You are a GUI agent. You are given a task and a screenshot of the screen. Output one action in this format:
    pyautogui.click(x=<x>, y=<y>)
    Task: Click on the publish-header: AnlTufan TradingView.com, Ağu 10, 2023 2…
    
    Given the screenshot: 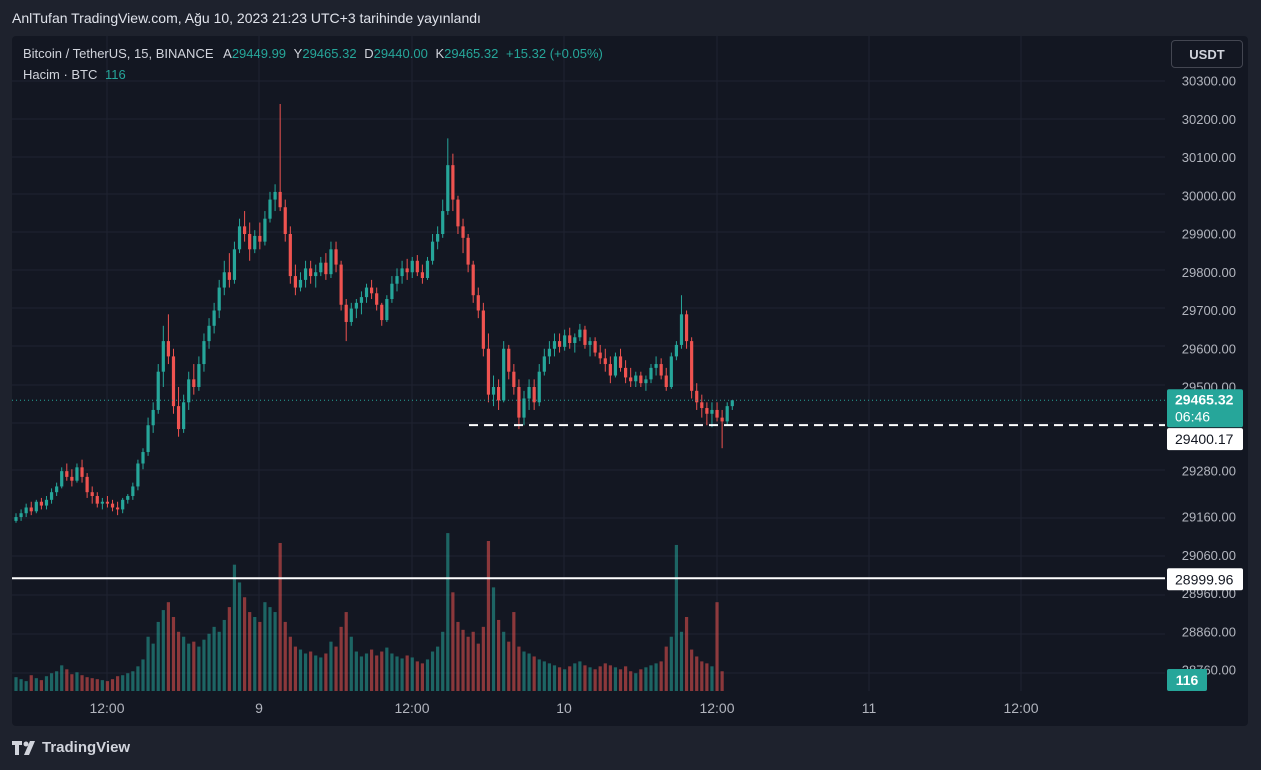 What is the action you would take?
    pyautogui.click(x=246, y=18)
    